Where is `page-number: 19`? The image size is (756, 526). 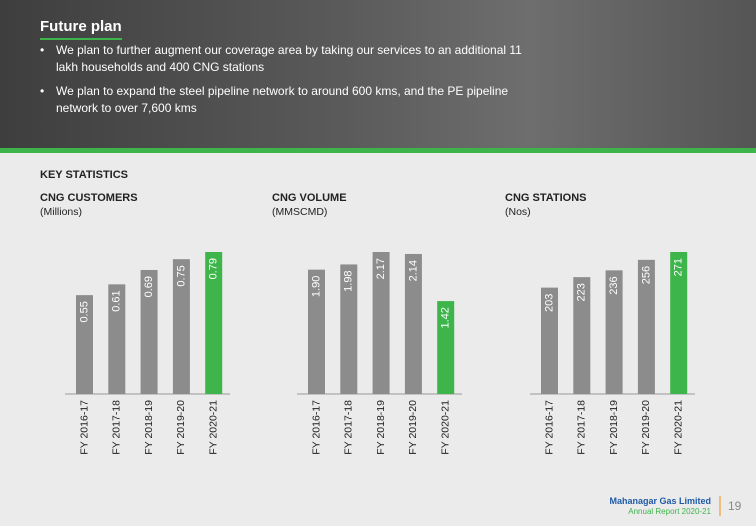 page-number: 19 is located at coordinates (735, 506).